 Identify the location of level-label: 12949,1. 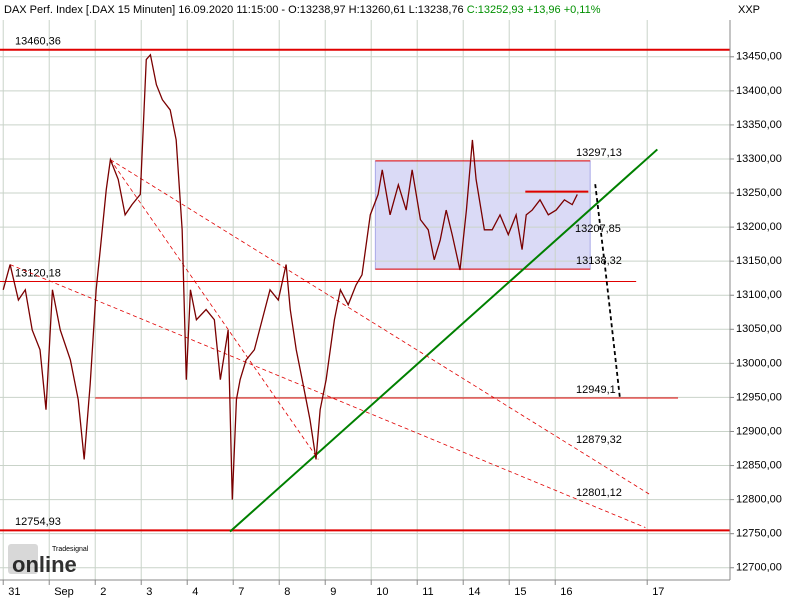
(596, 390).